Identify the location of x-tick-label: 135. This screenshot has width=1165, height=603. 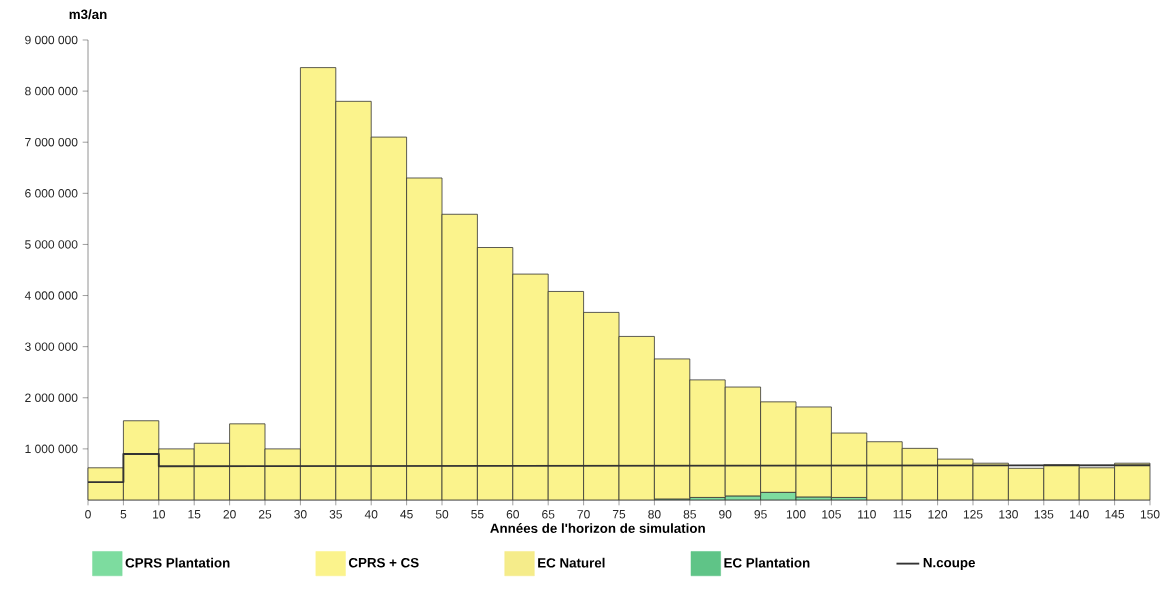
(1044, 514).